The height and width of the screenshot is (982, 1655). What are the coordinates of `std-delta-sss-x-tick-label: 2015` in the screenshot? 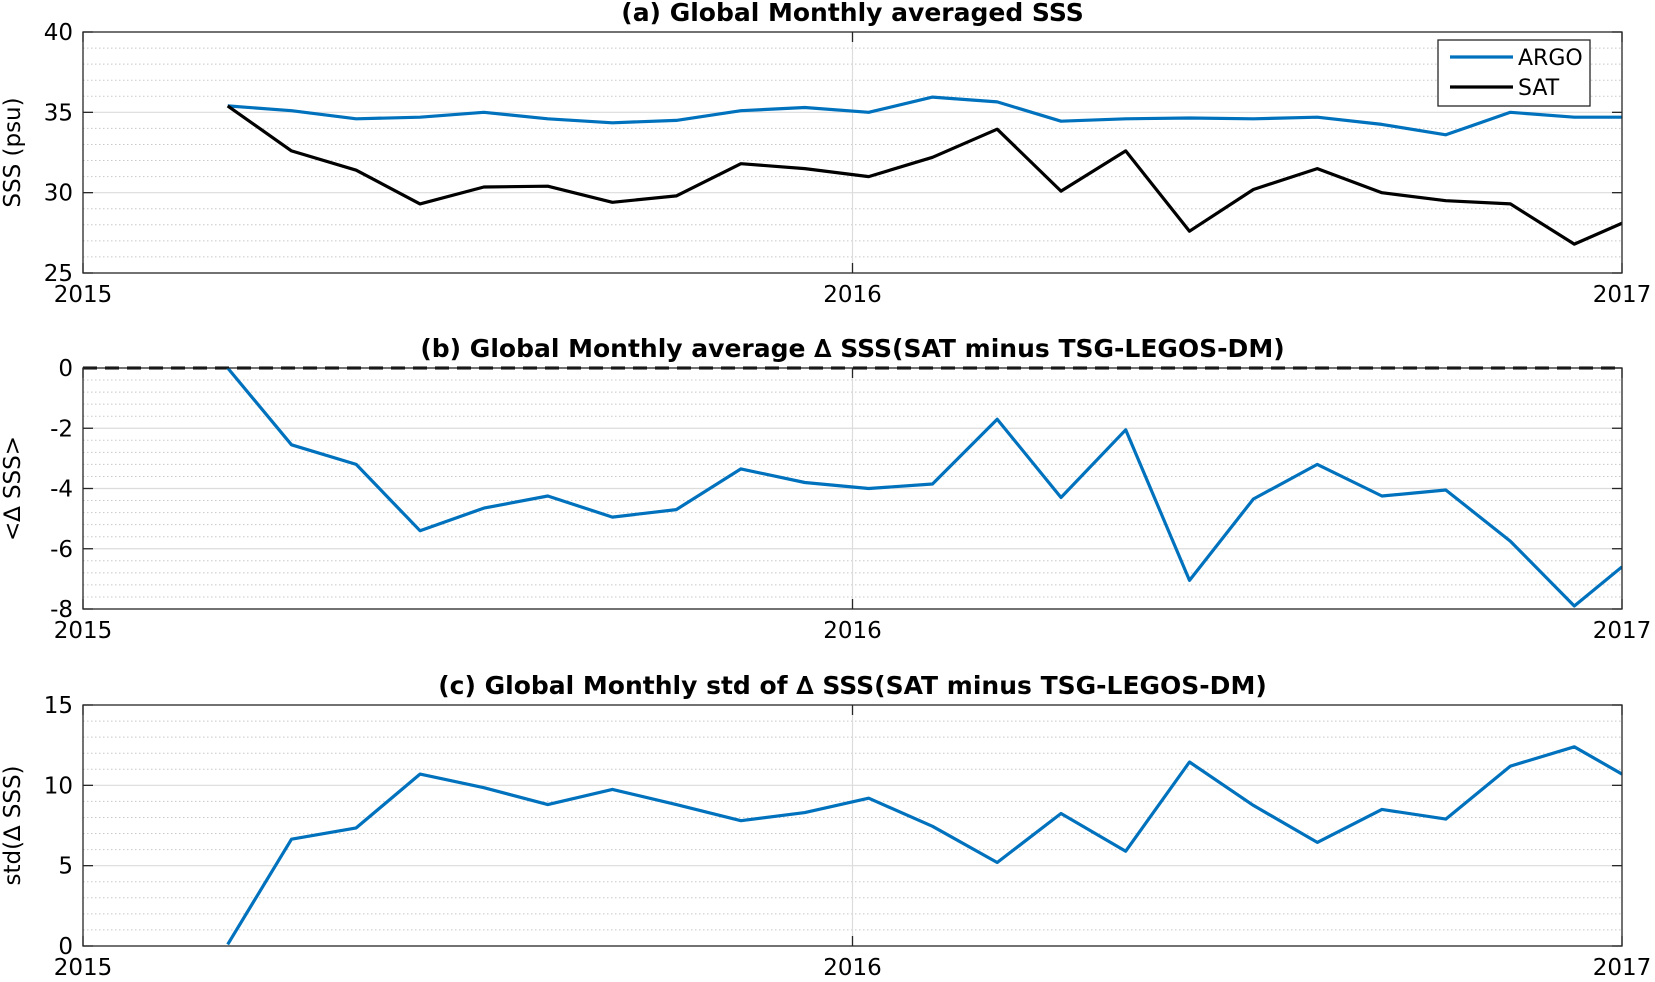 It's located at (83, 968).